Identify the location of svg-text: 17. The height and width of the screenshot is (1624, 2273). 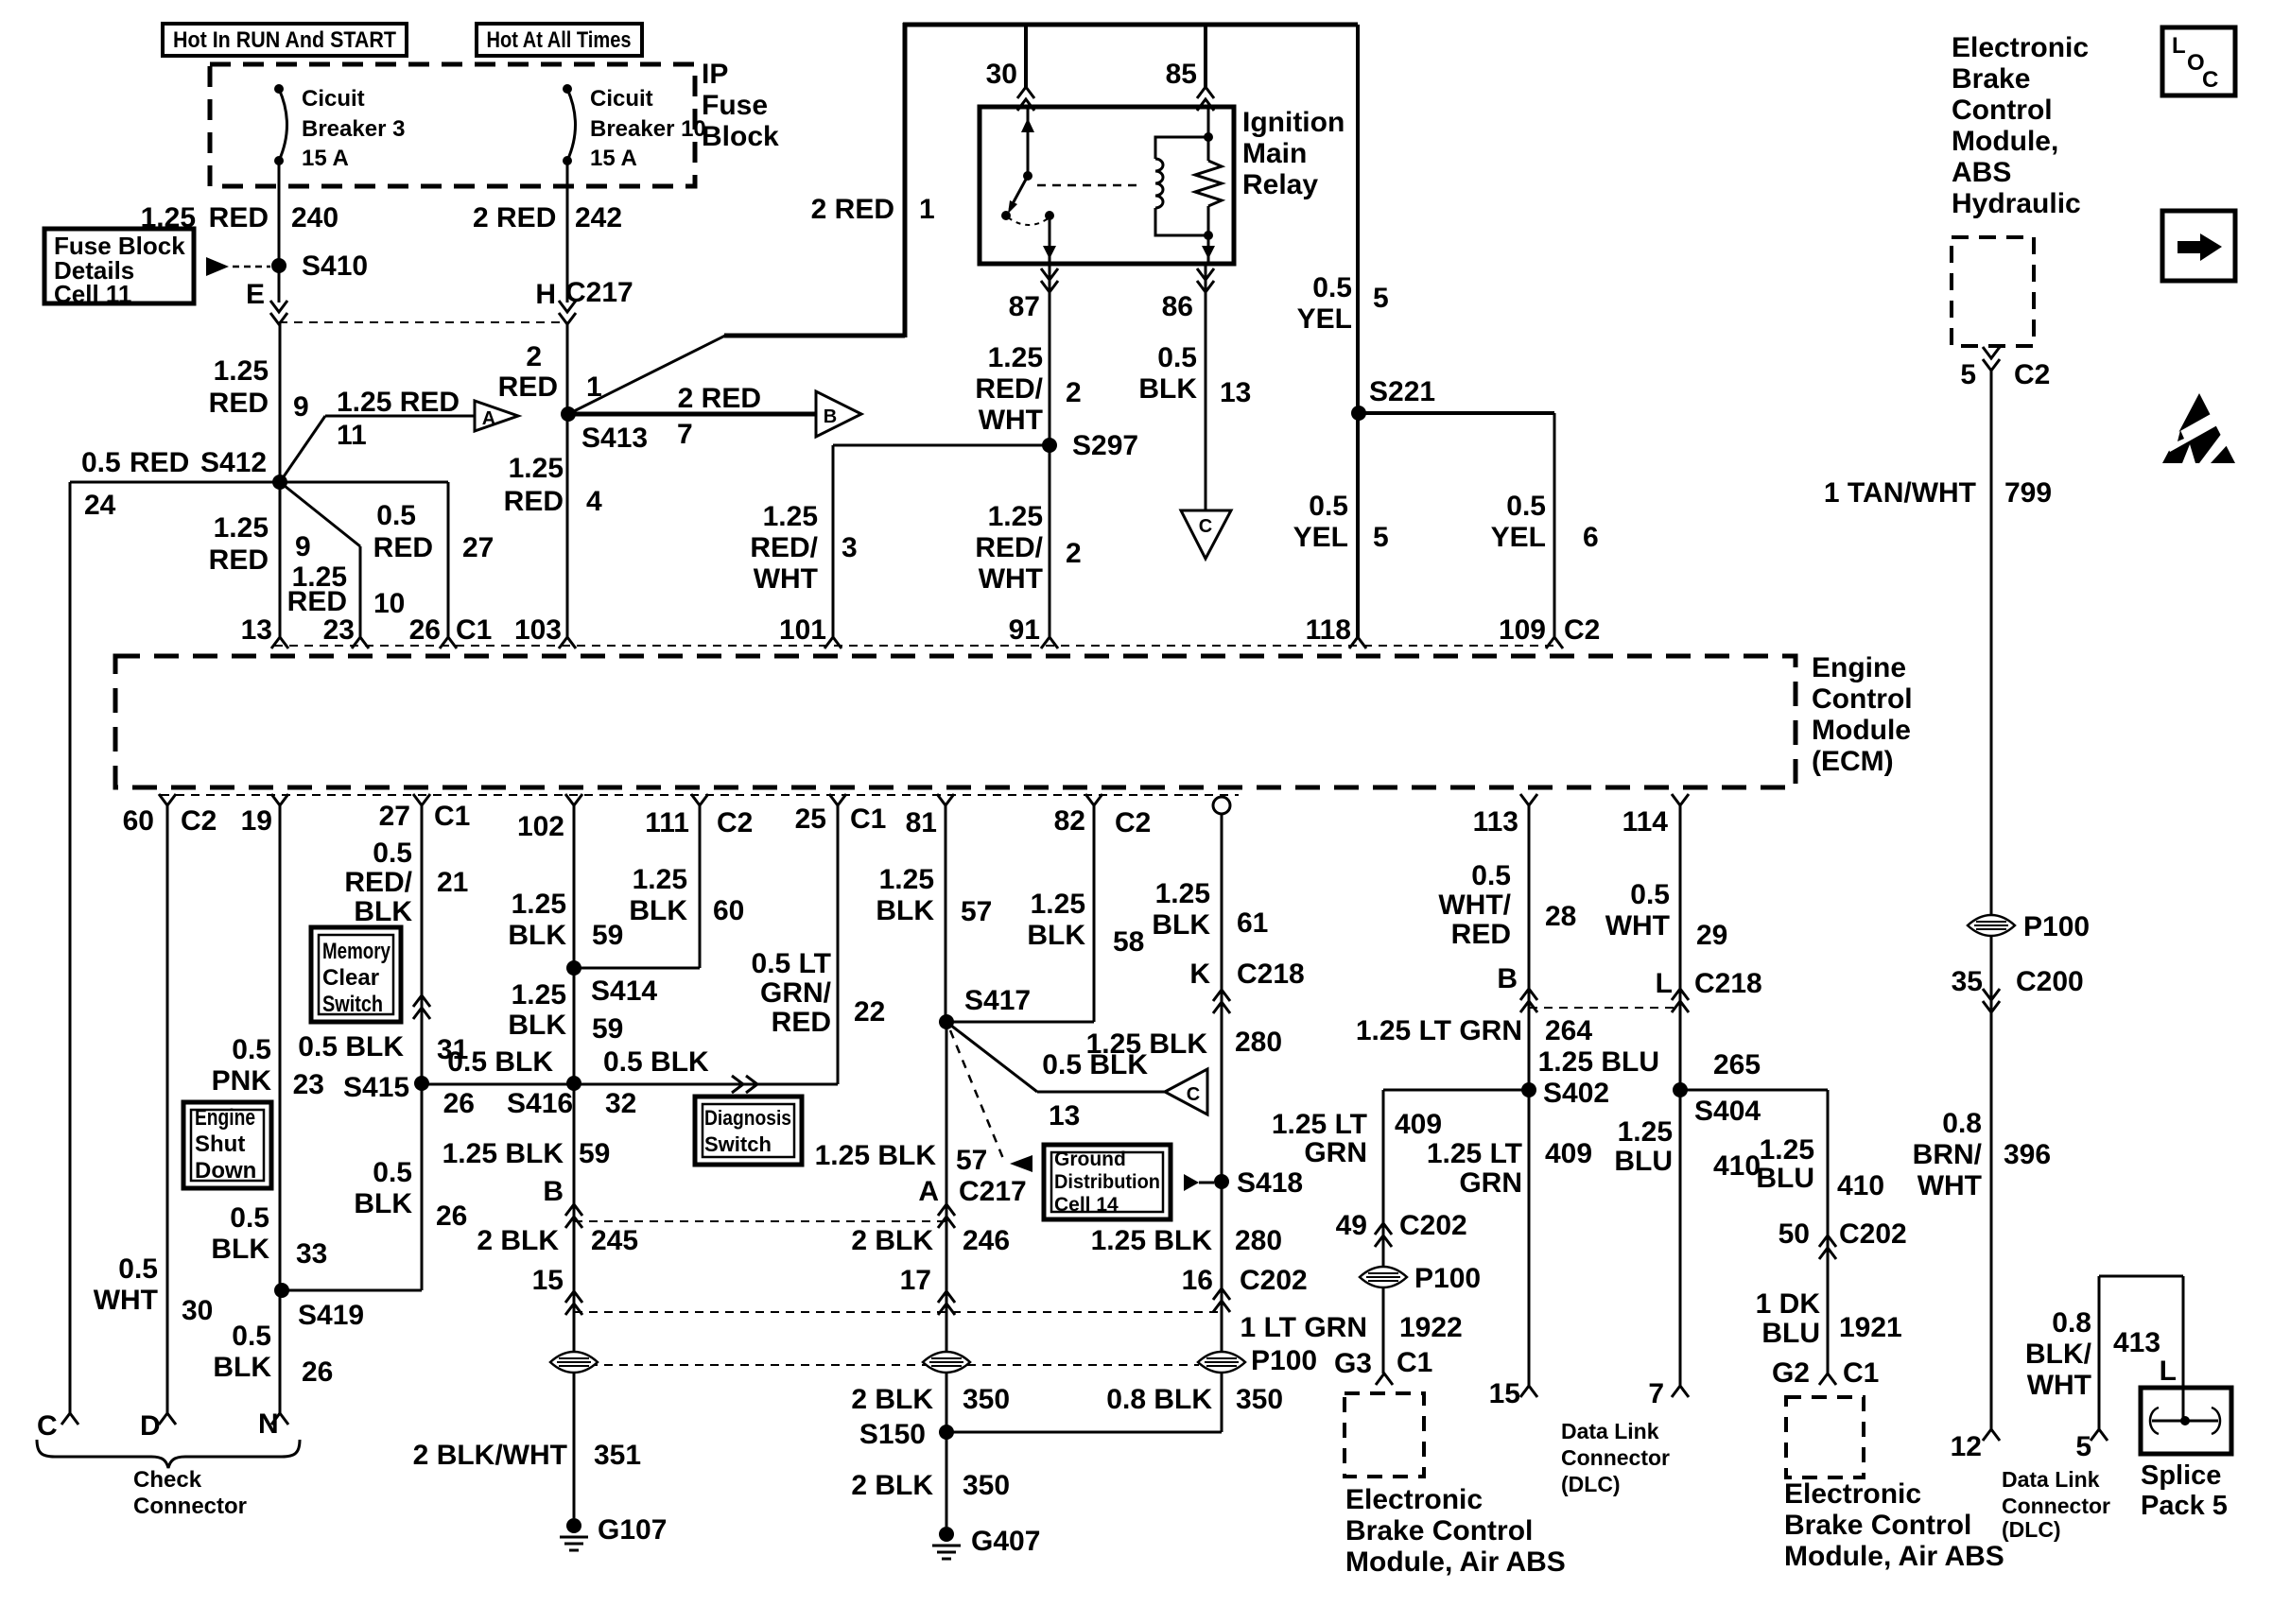
(916, 1280).